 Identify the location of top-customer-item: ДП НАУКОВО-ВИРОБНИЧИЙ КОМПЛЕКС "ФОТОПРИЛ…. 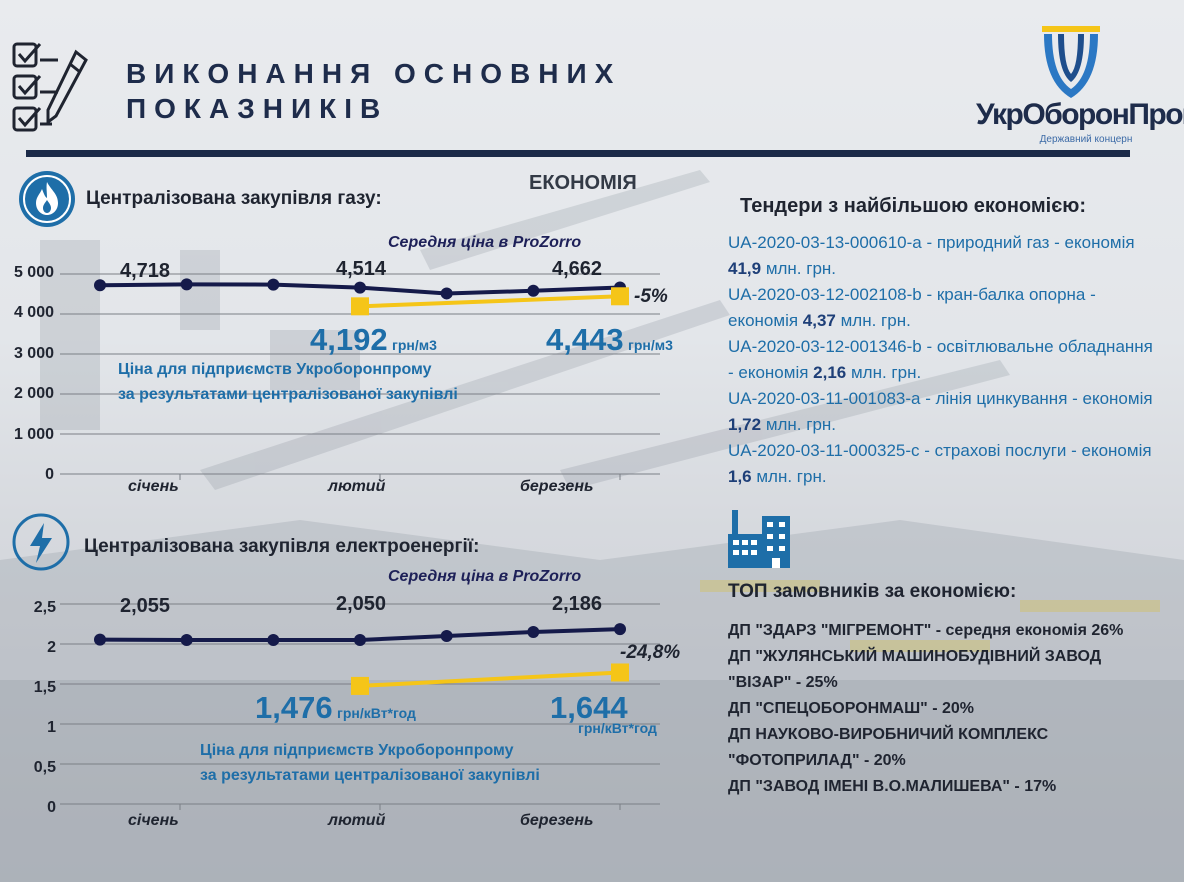
(888, 747).